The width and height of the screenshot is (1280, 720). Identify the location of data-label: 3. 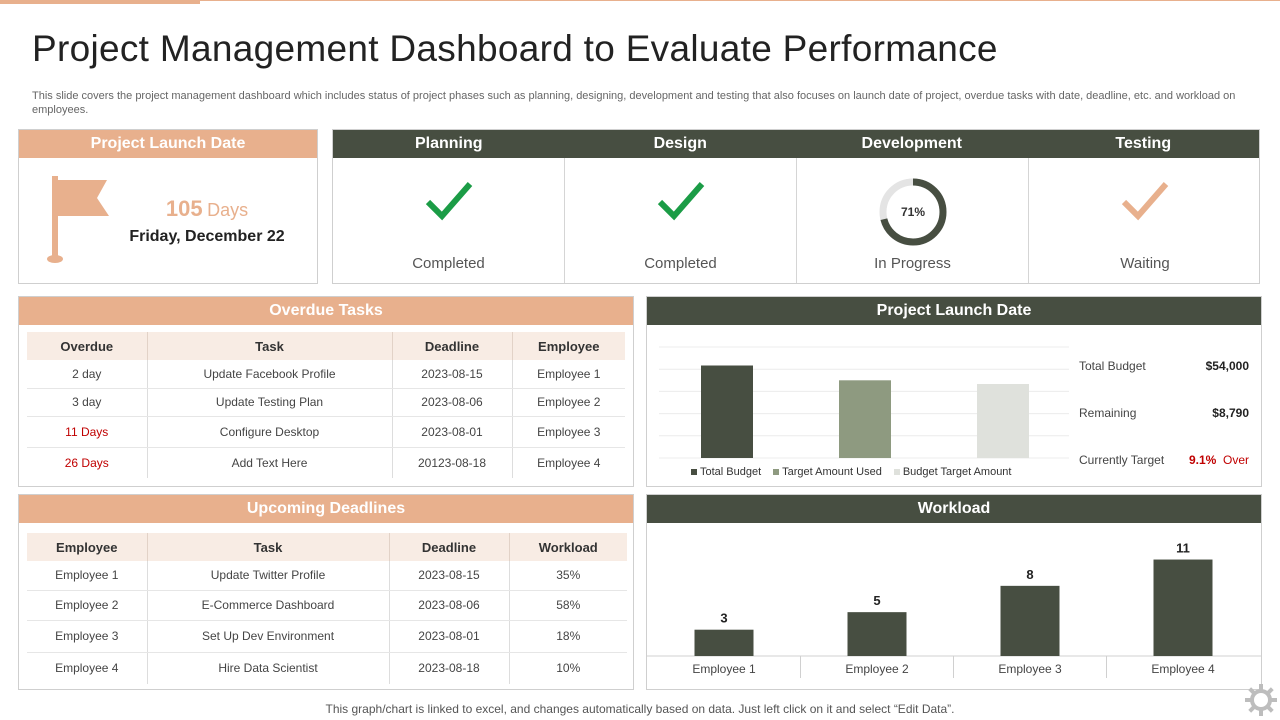
(723, 618).